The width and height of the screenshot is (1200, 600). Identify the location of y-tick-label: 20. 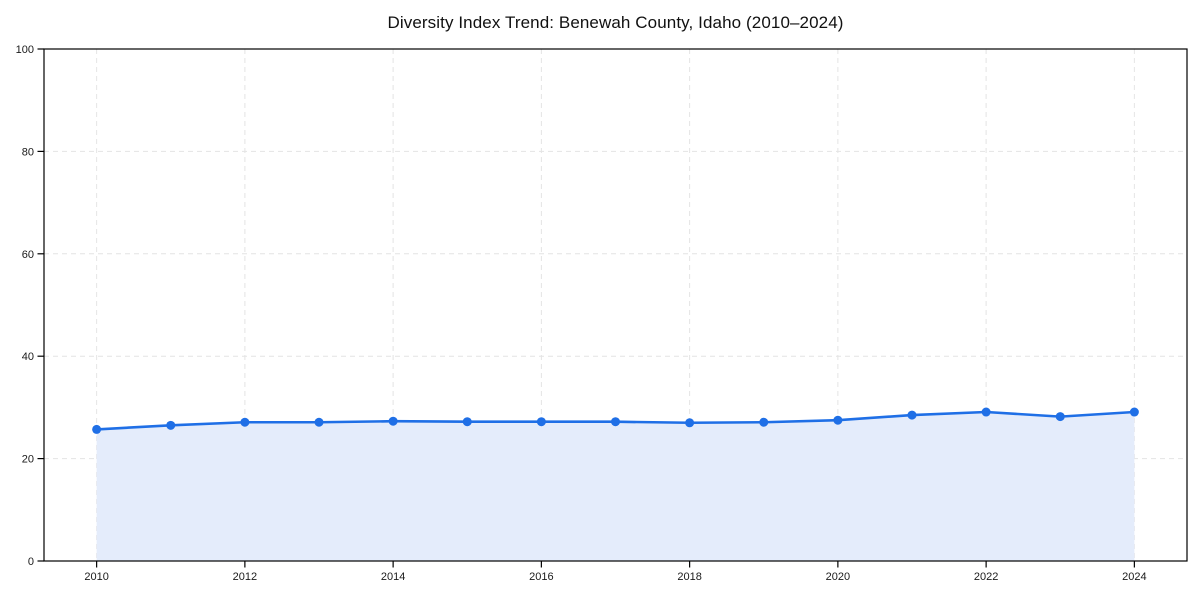
(28, 460).